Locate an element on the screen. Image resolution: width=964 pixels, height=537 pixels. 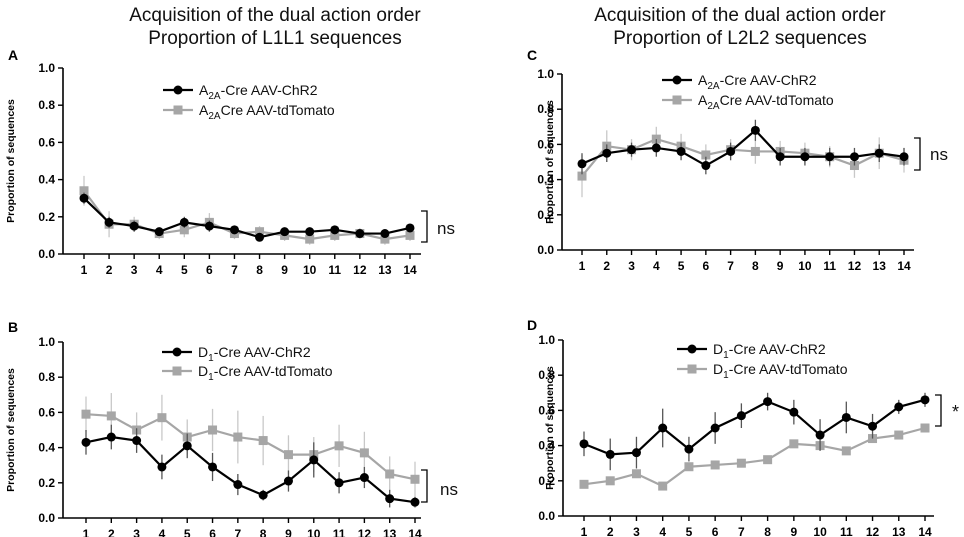
legend-label: A2A-Cre AAV-ChR2 is located at coordinates (757, 82).